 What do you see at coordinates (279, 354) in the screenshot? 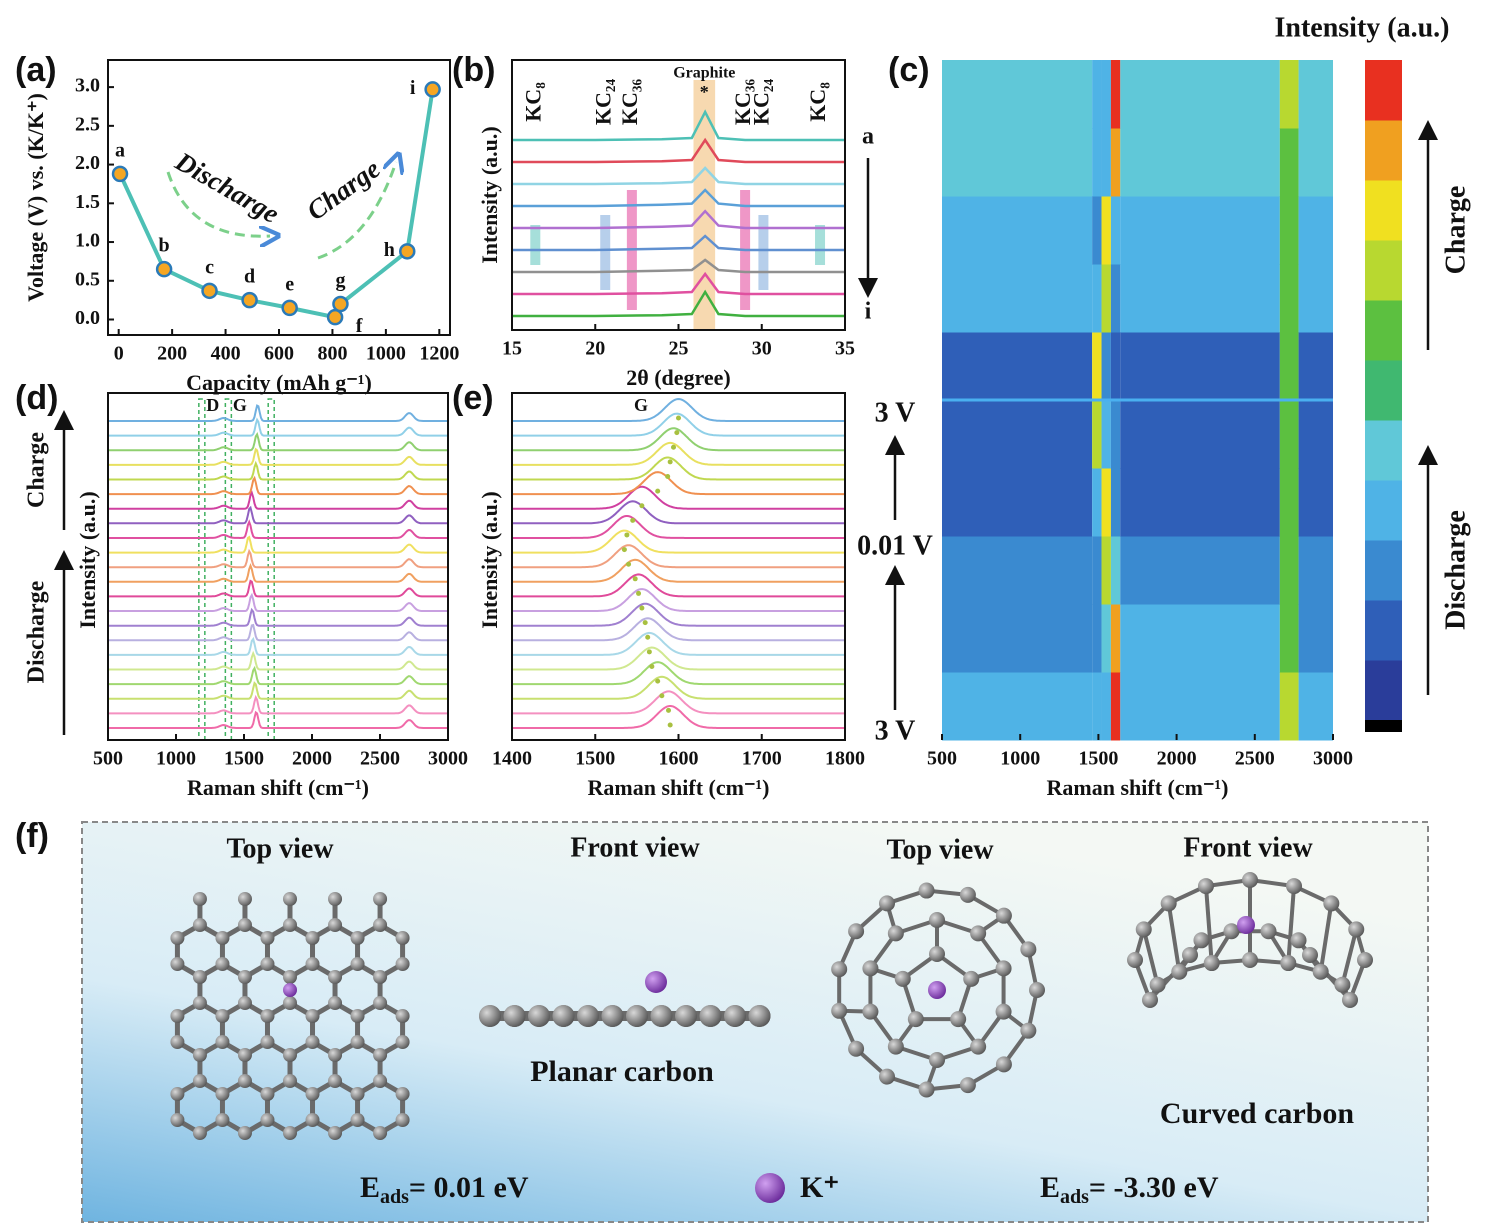
I see `x-tick-label: 600` at bounding box center [279, 354].